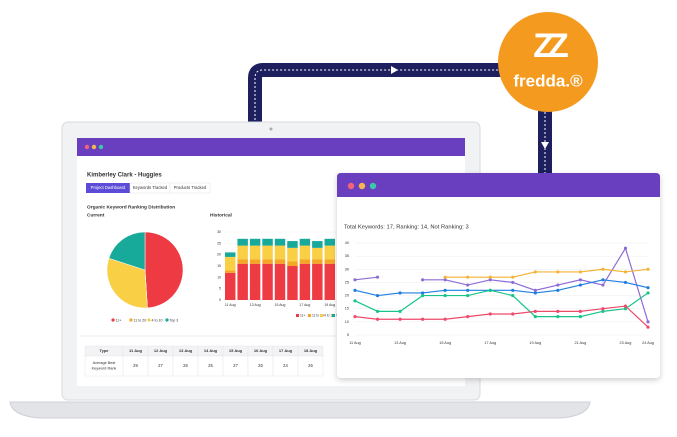 The width and height of the screenshot is (677, 437). I want to click on tab: Keywords Tracked, so click(150, 187).